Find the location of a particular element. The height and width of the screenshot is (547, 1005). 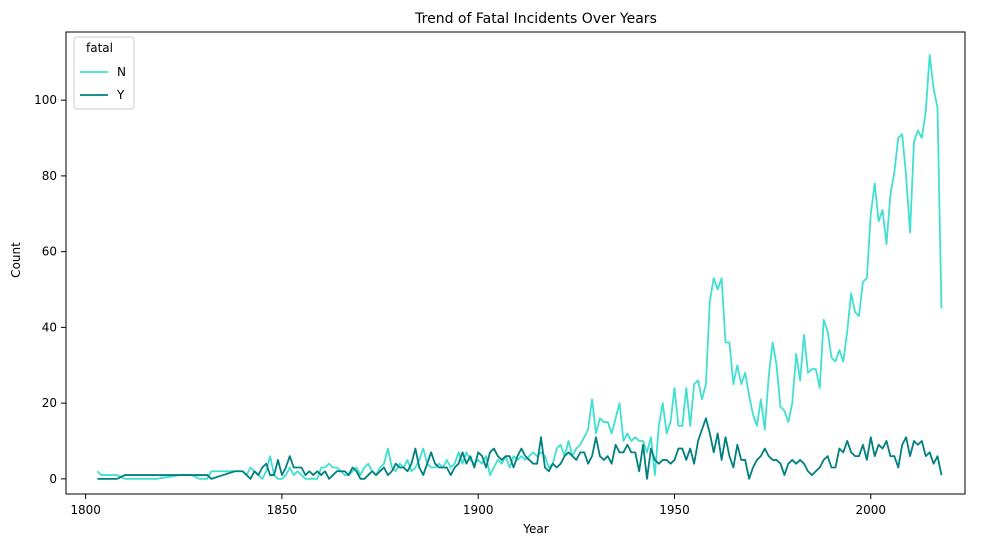

x-tick-label-1850: 1850 is located at coordinates (282, 510).